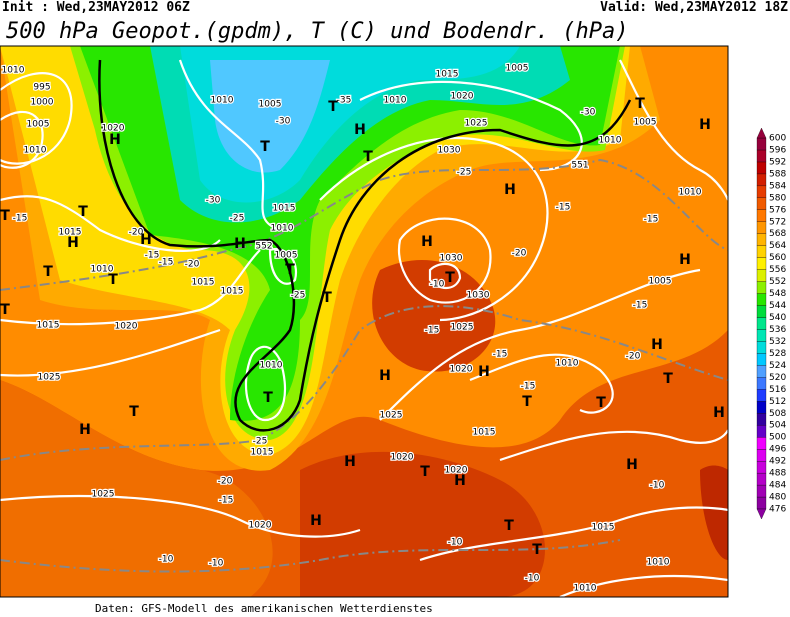 This screenshot has height=617, width=790. I want to click on colorbar-tick-label: 556, so click(777, 270).